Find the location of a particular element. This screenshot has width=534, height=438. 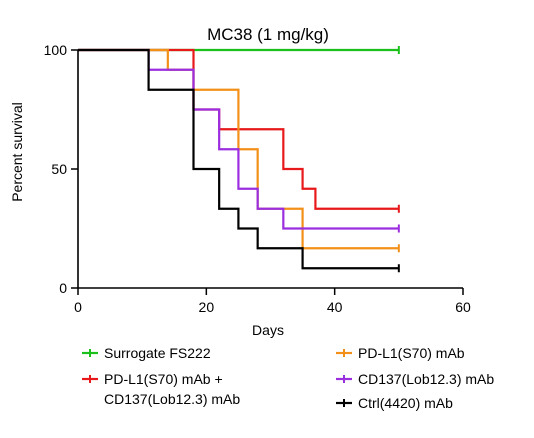

legend-item: Surrogate FS222 is located at coordinates (146, 353).